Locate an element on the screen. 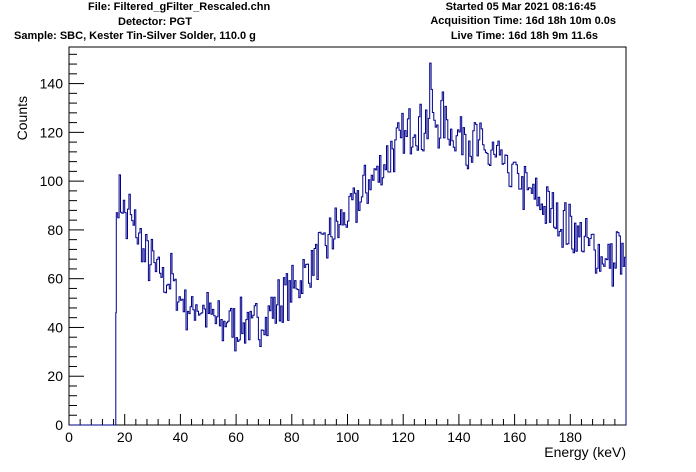  y-tick-label: 20 is located at coordinates (55, 376).